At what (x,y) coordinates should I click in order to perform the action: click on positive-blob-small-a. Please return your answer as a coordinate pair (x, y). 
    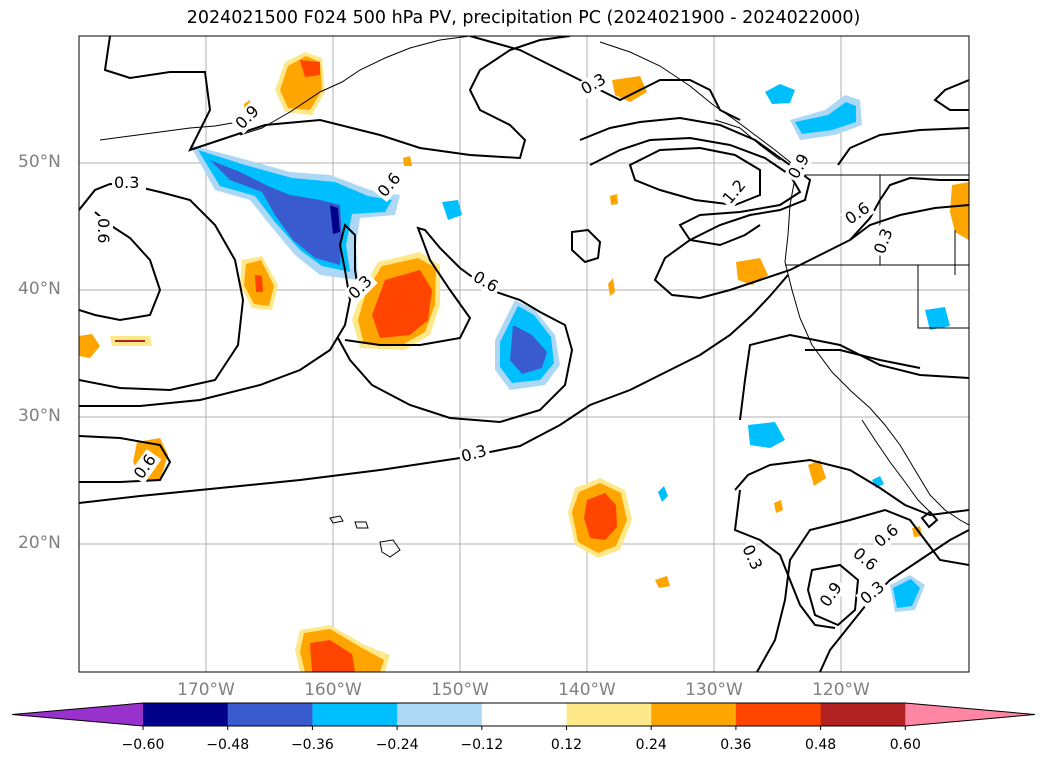
    Looking at the image, I should click on (407, 161).